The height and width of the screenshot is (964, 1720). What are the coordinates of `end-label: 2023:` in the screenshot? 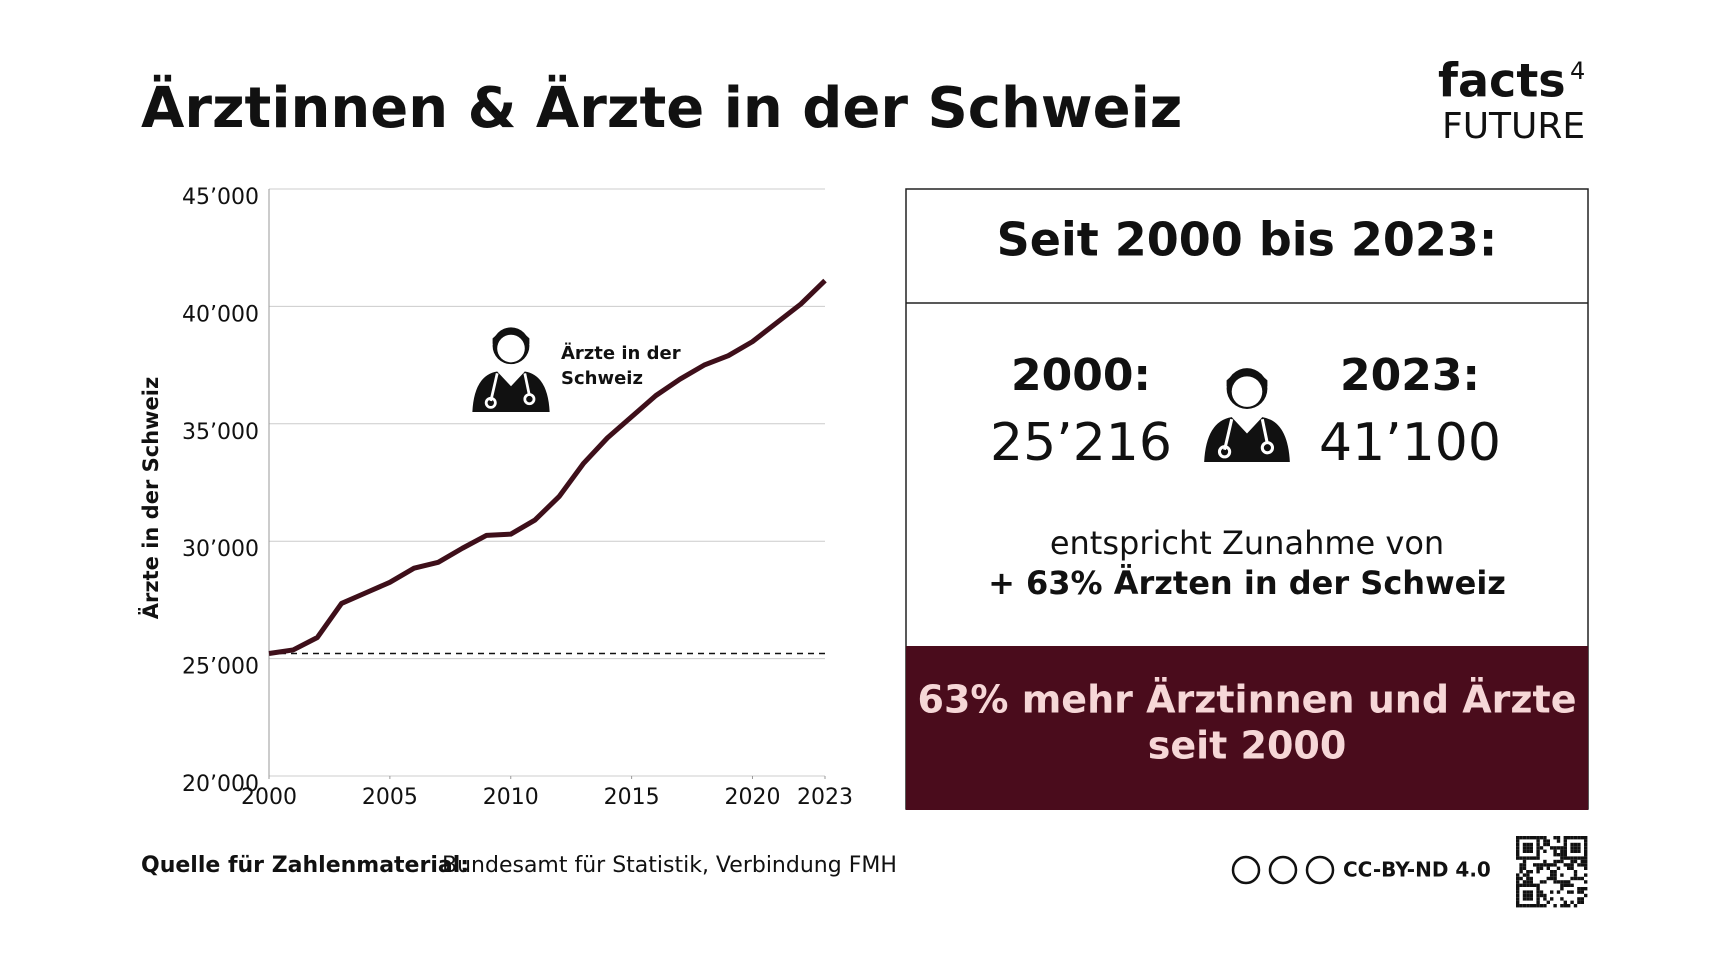 It's located at (1410, 375).